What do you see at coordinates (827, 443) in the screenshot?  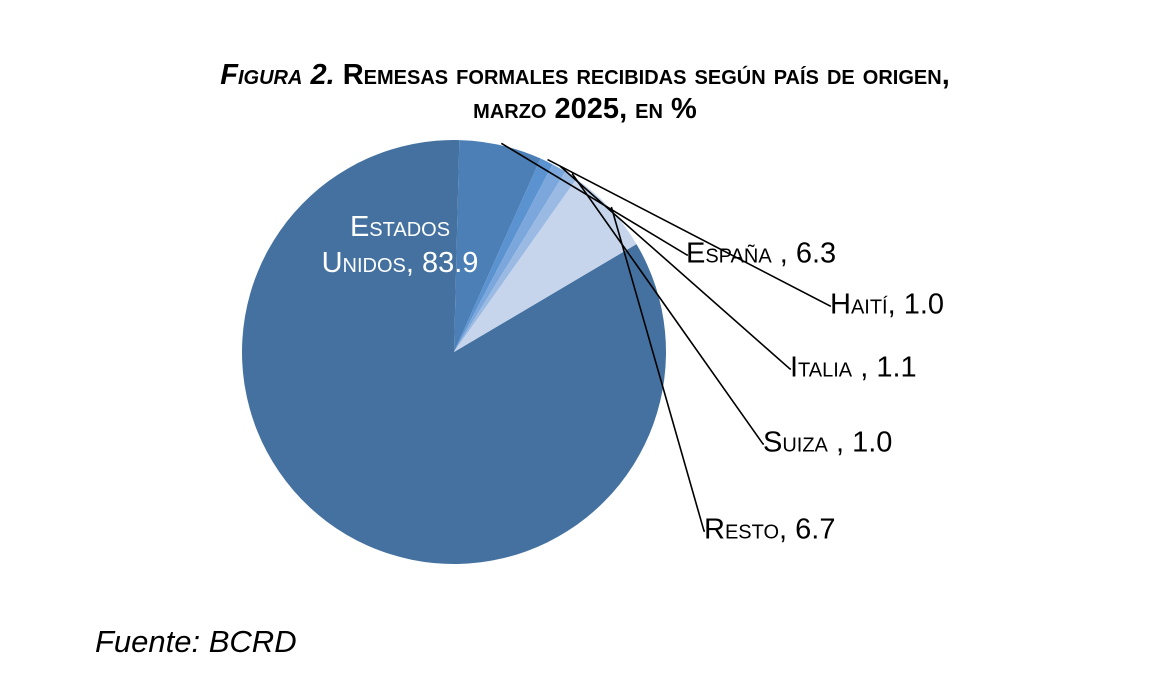 I see `slice-label-suiza: Suiza , 1.0` at bounding box center [827, 443].